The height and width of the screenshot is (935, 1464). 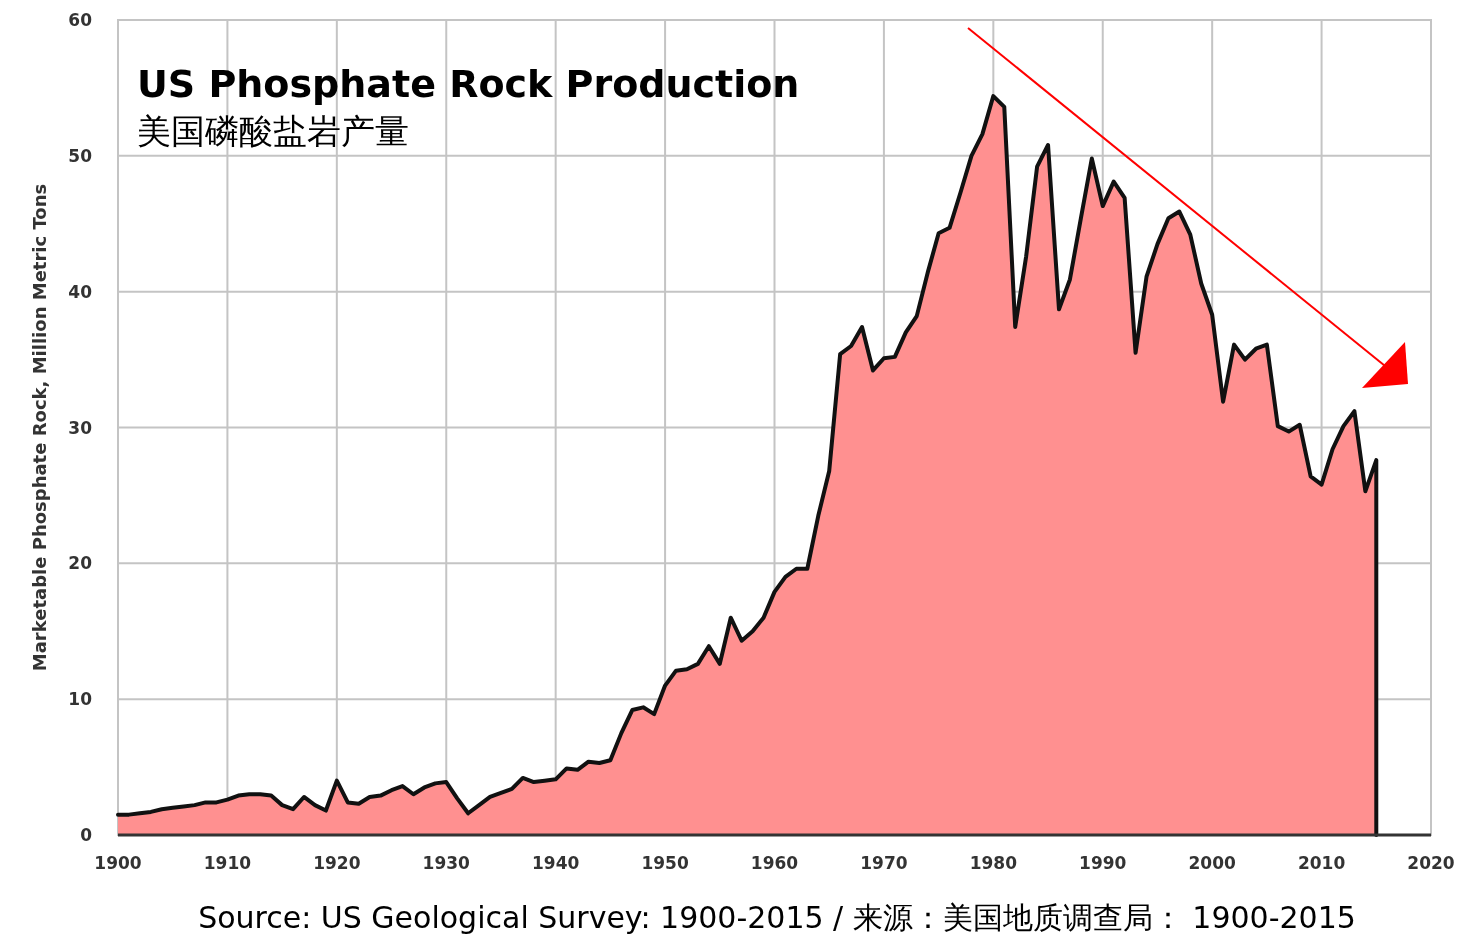 I want to click on x-tick-label: 2000, so click(x=1212, y=863).